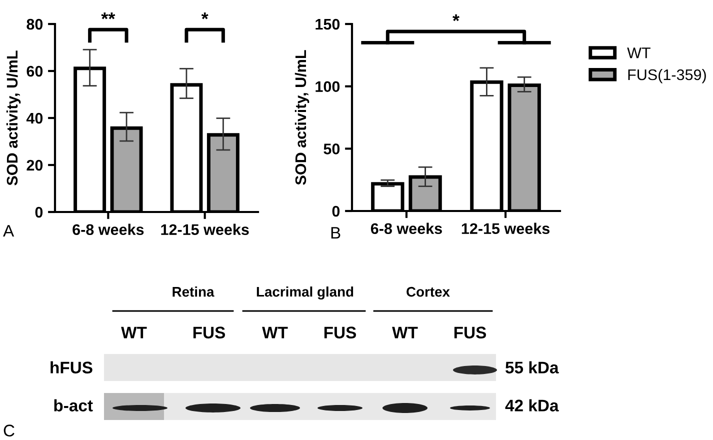  I want to click on y-tick-label: 20, so click(34, 165).